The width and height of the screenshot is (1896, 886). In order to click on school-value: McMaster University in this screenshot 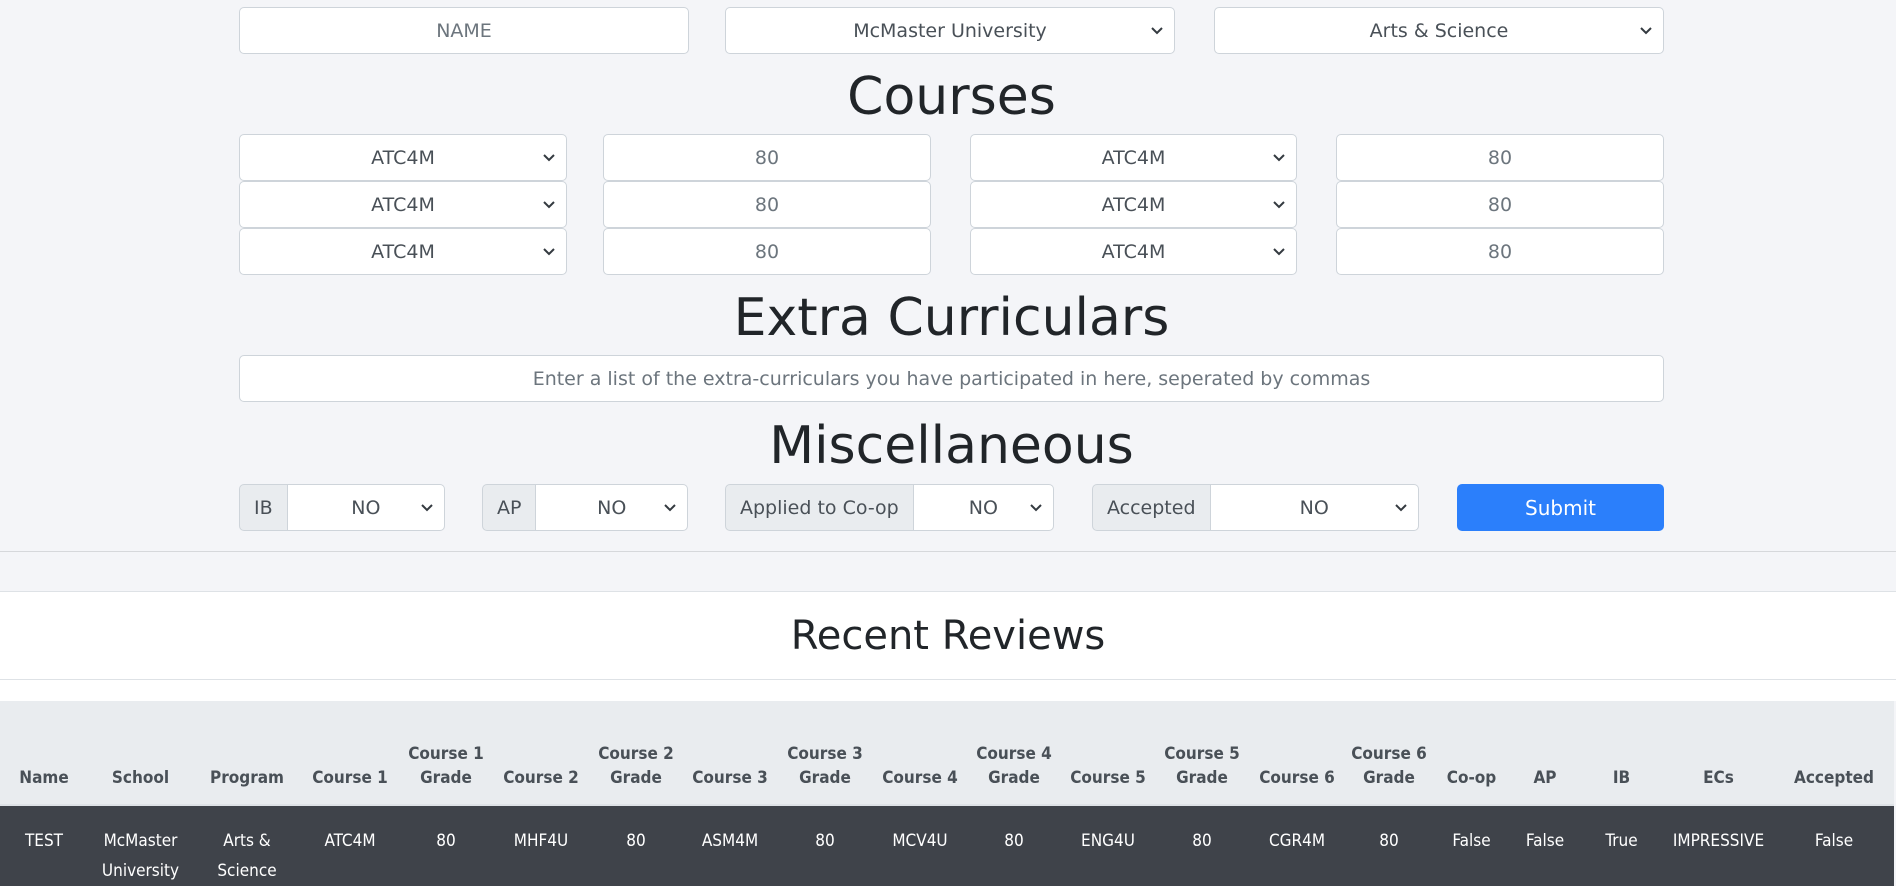, I will do `click(950, 30)`.